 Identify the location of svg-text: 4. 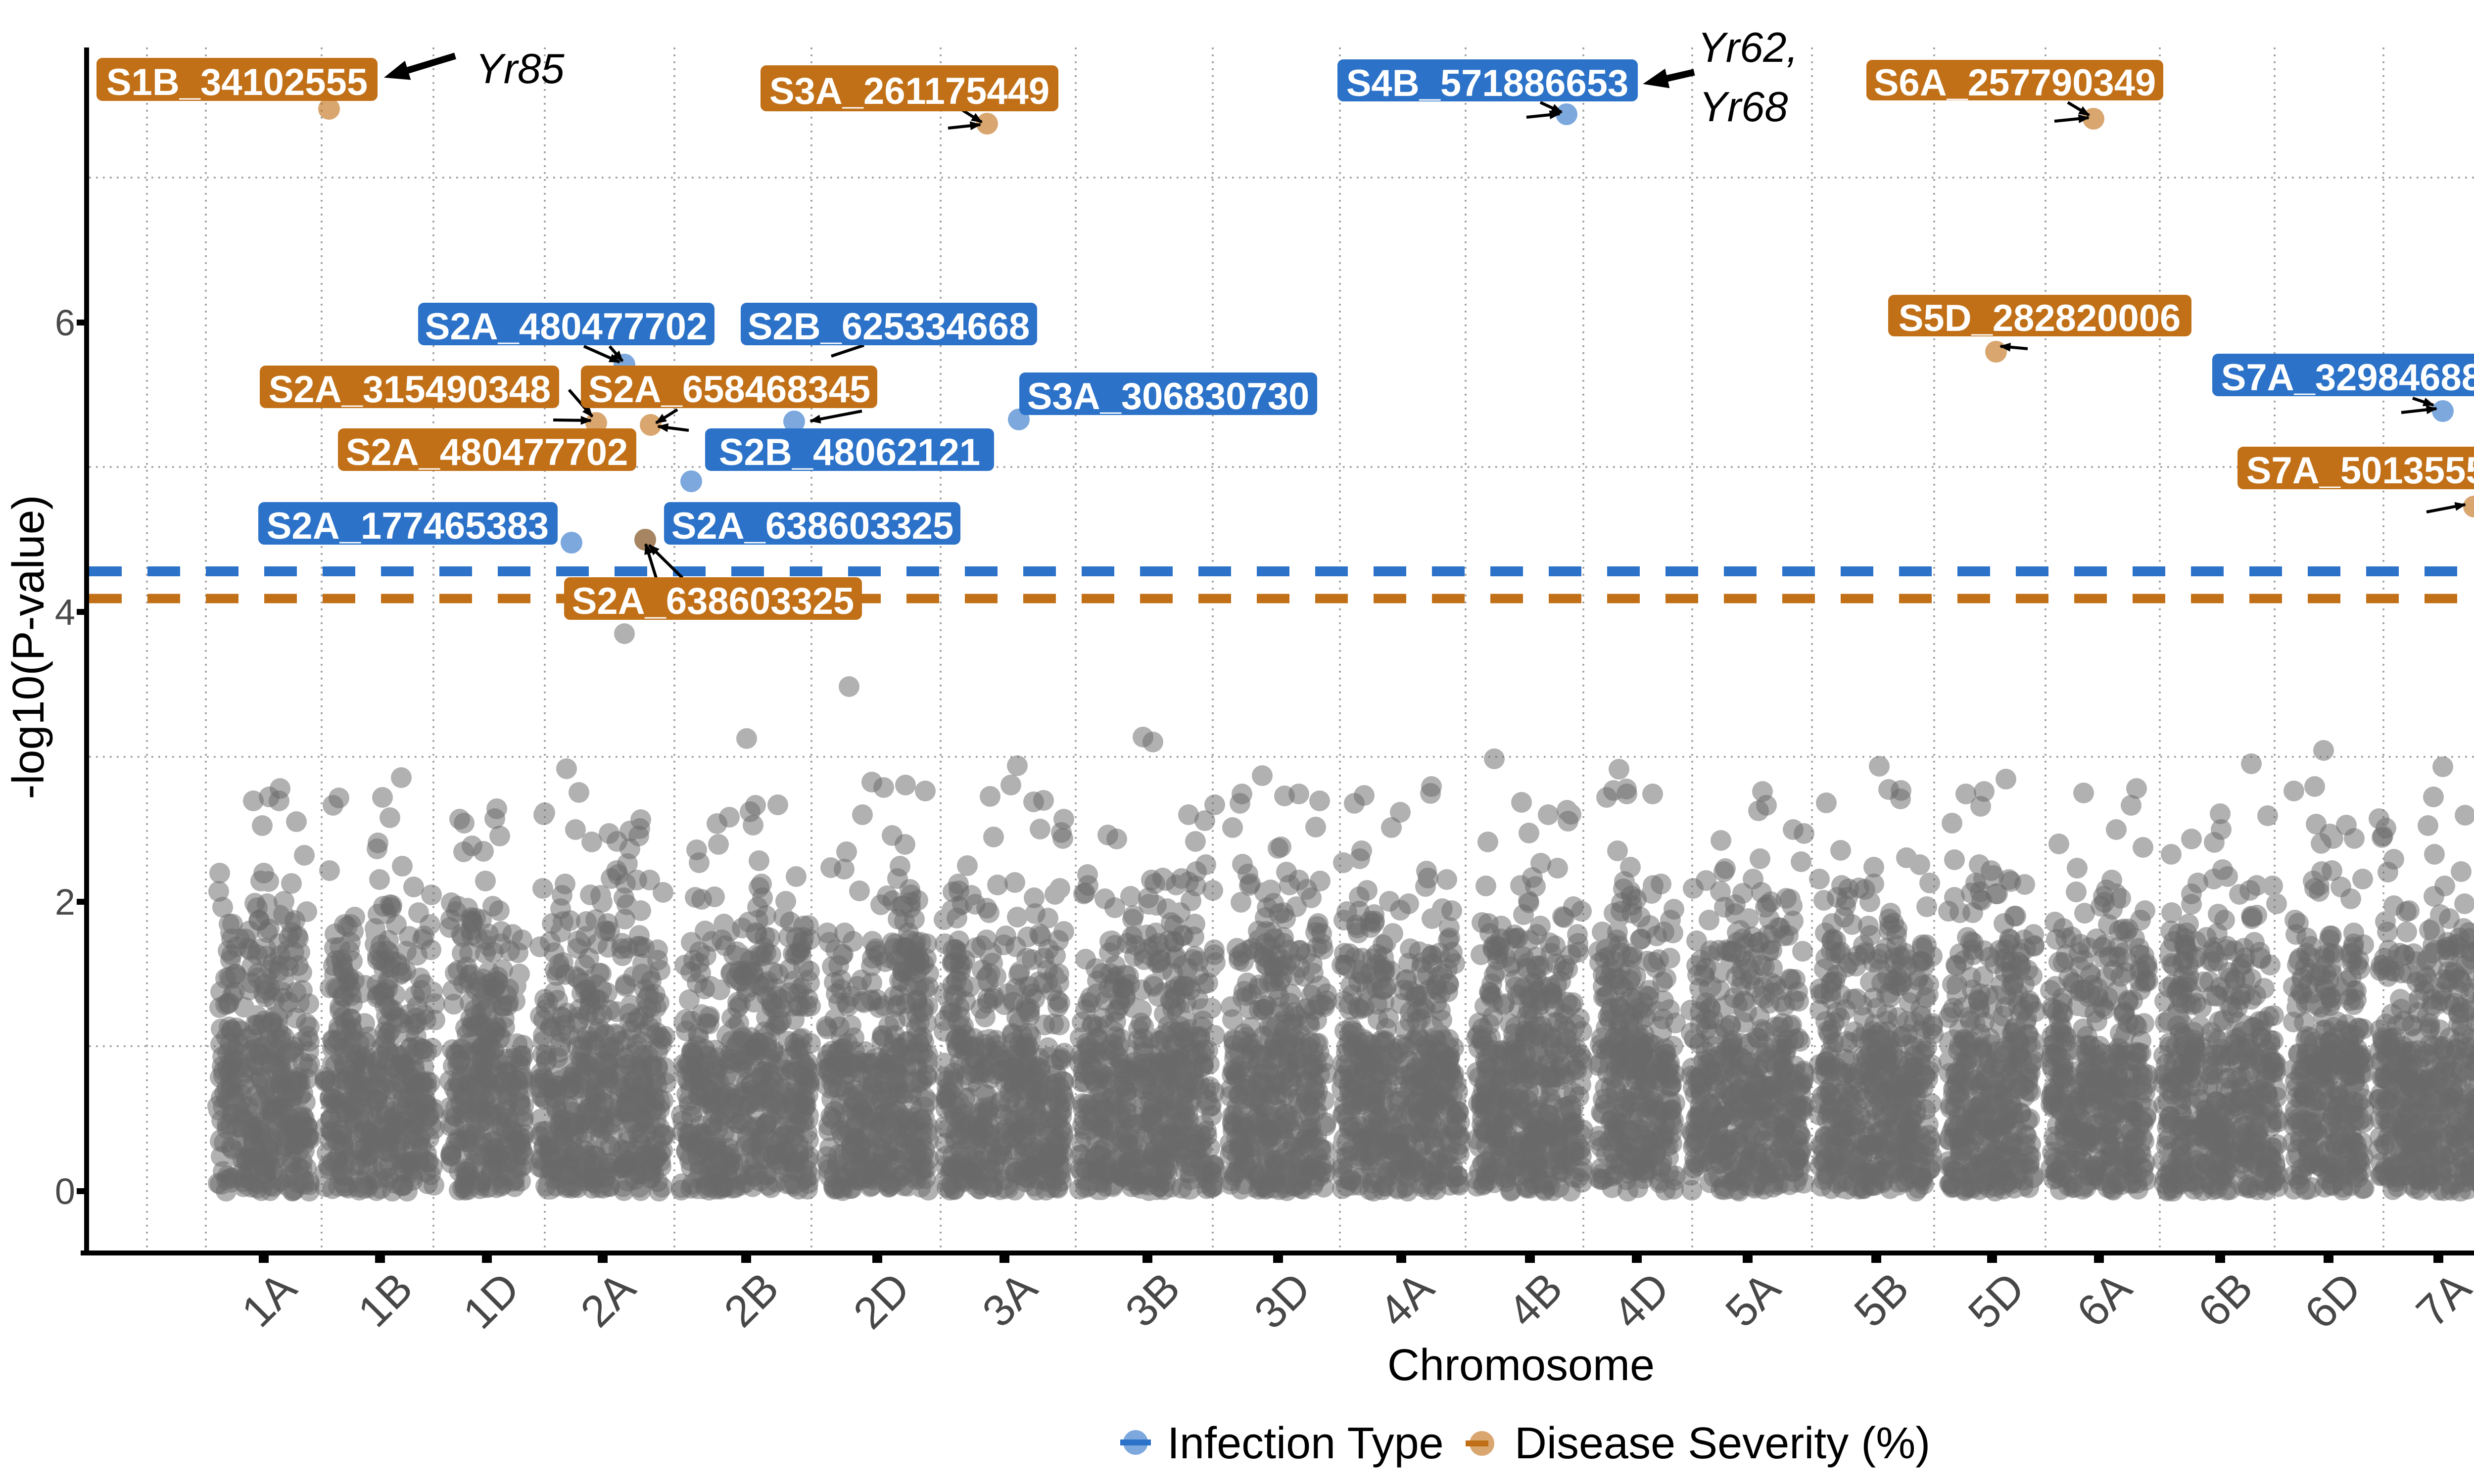
(65, 612).